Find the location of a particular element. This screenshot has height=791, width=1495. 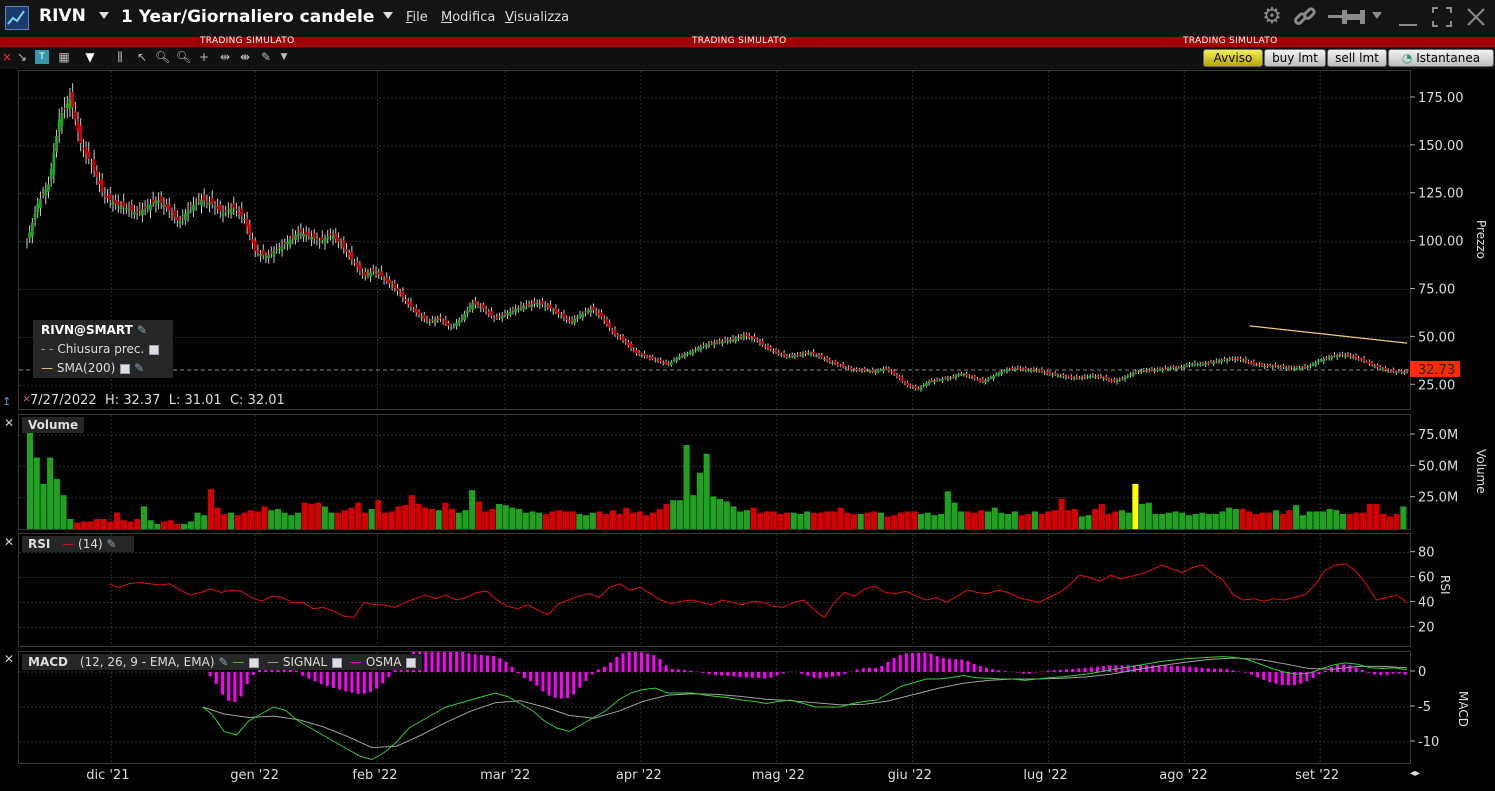

legend-prev-close: Chiusura prec. is located at coordinates (101, 349).